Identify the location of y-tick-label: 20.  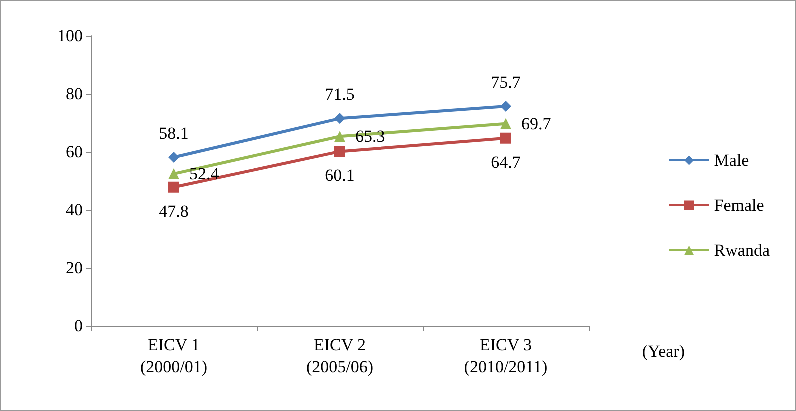
(74, 268).